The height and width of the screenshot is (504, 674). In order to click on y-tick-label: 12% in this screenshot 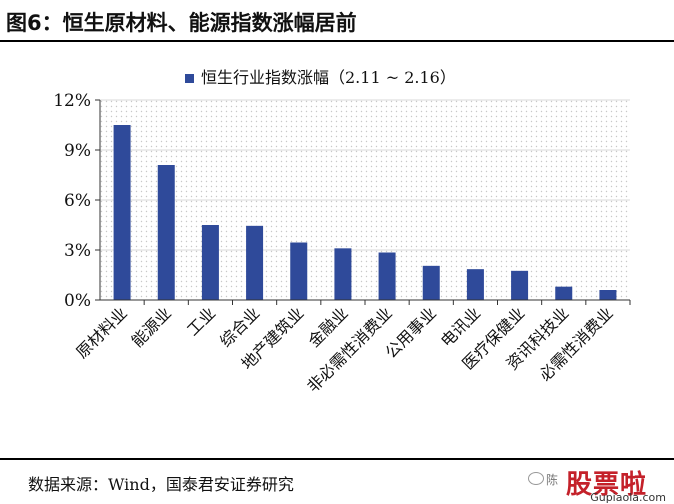, I will do `click(72, 101)`.